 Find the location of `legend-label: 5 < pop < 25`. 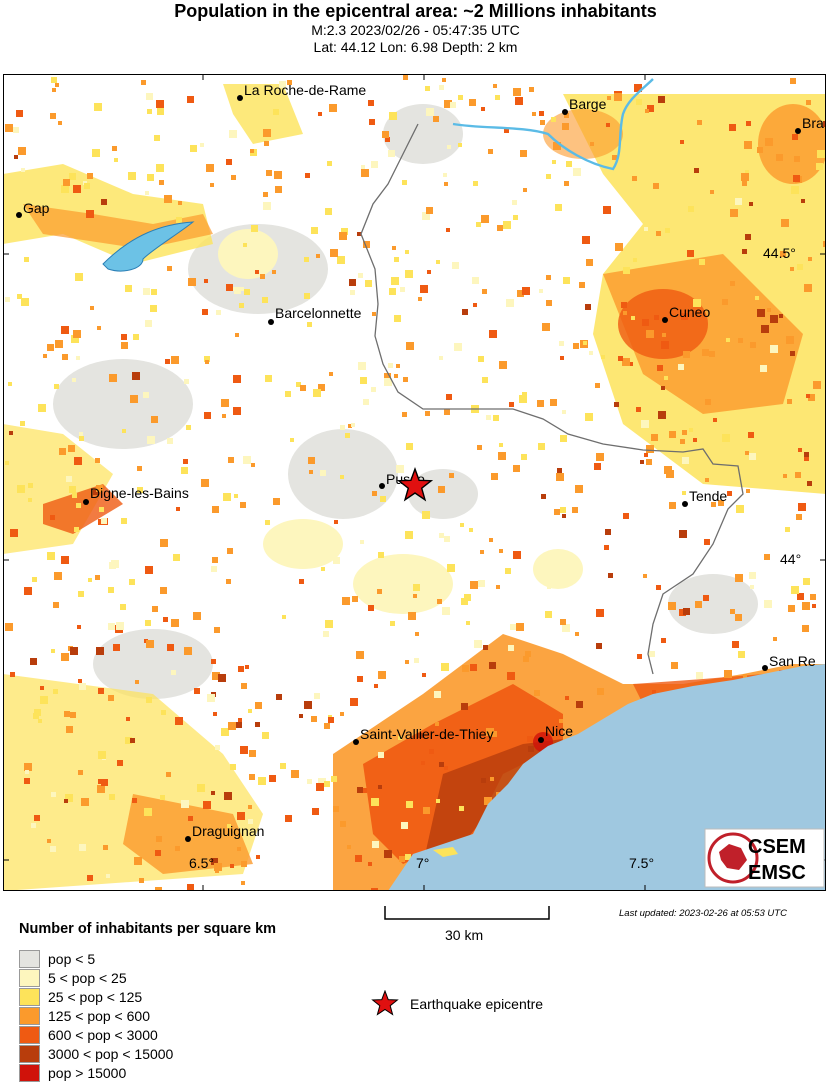

legend-label: 5 < pop < 25 is located at coordinates (87, 977).